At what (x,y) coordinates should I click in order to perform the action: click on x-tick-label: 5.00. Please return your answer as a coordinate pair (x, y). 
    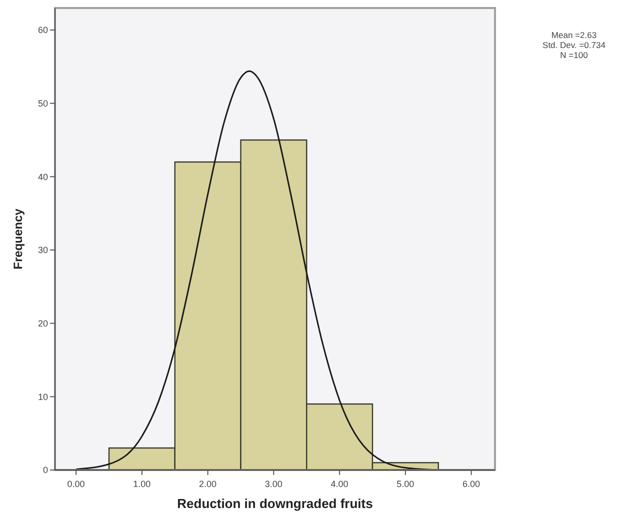
    Looking at the image, I should click on (405, 484).